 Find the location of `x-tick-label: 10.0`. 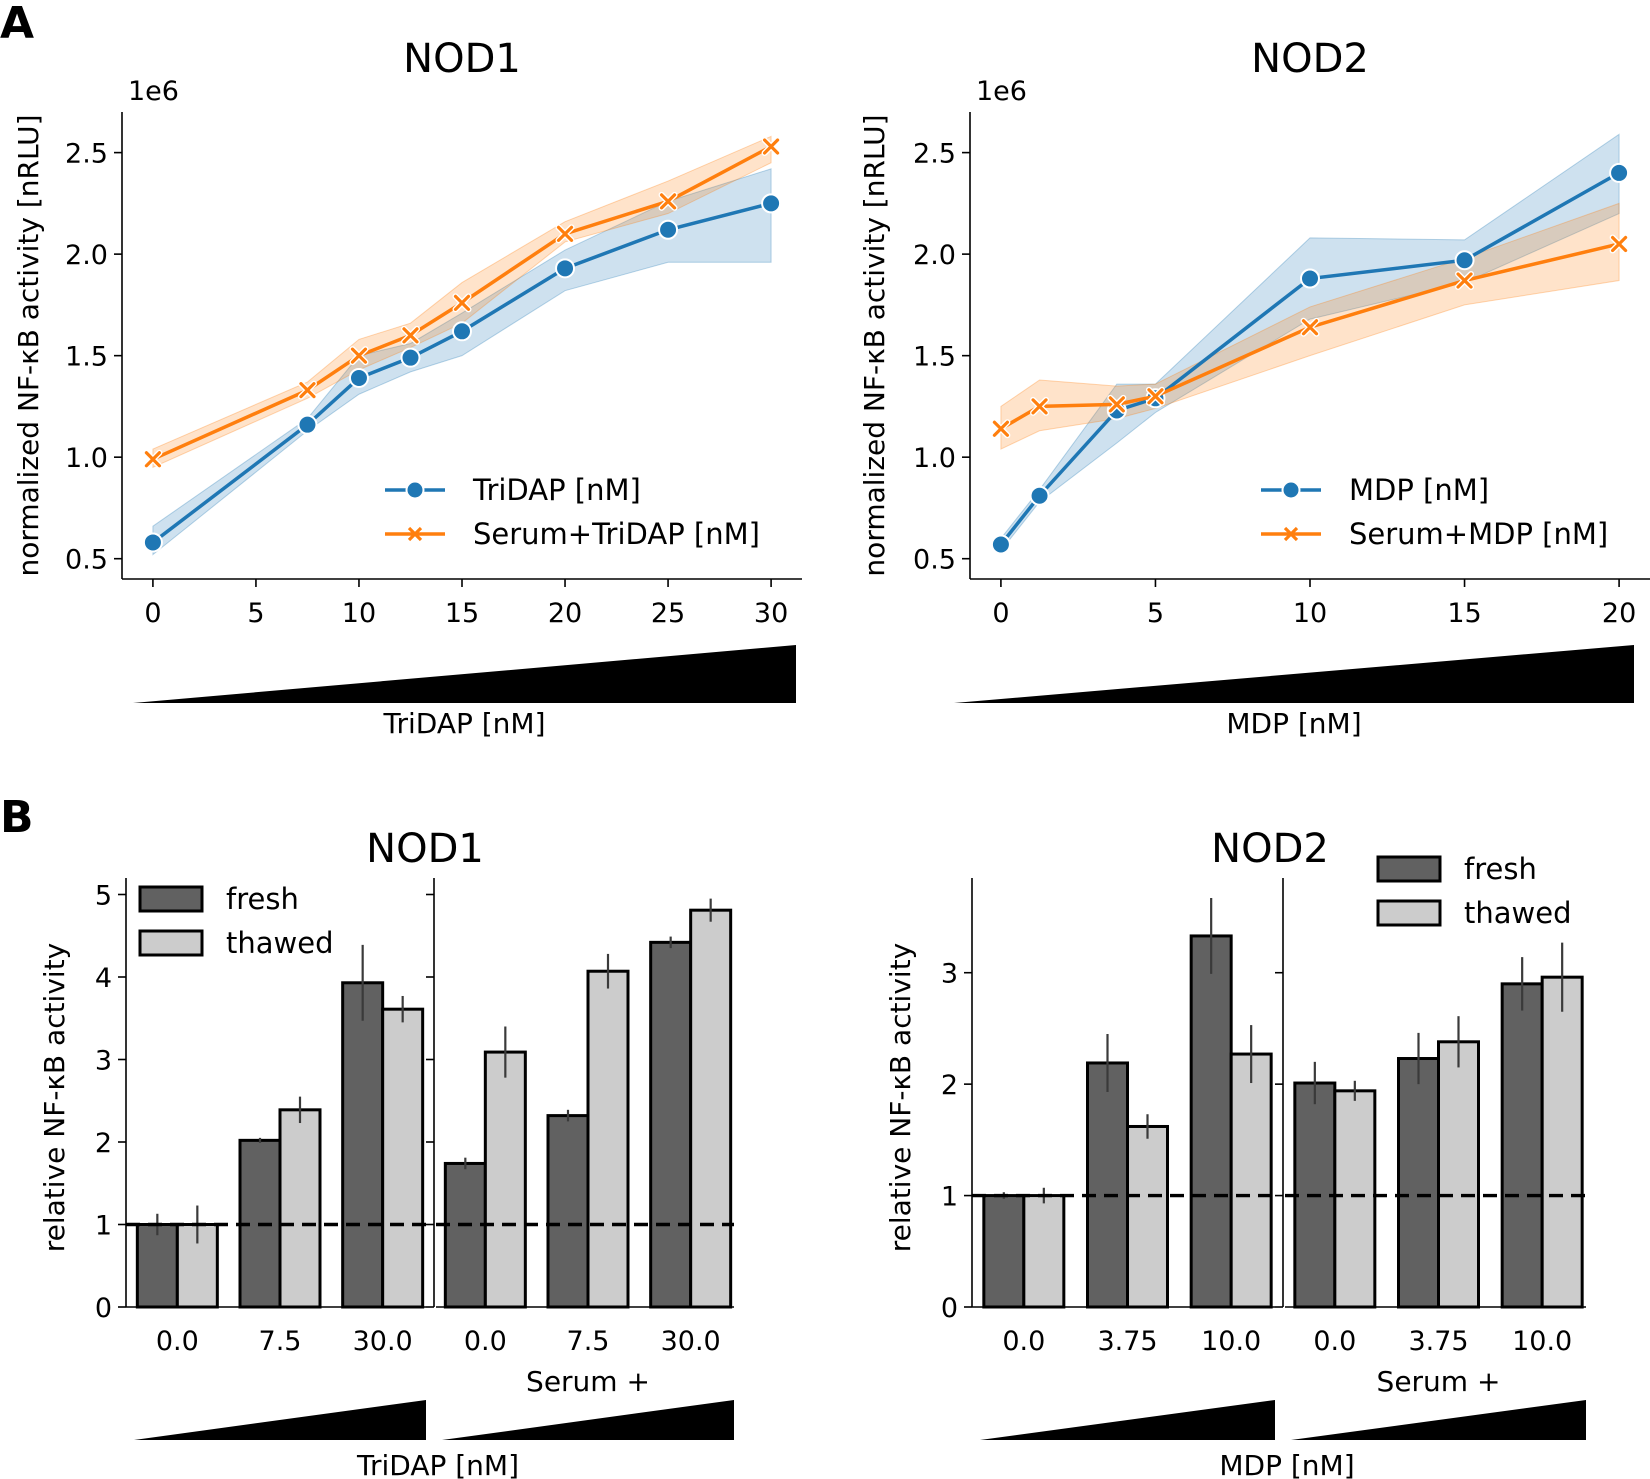

x-tick-label: 10.0 is located at coordinates (1542, 1341).